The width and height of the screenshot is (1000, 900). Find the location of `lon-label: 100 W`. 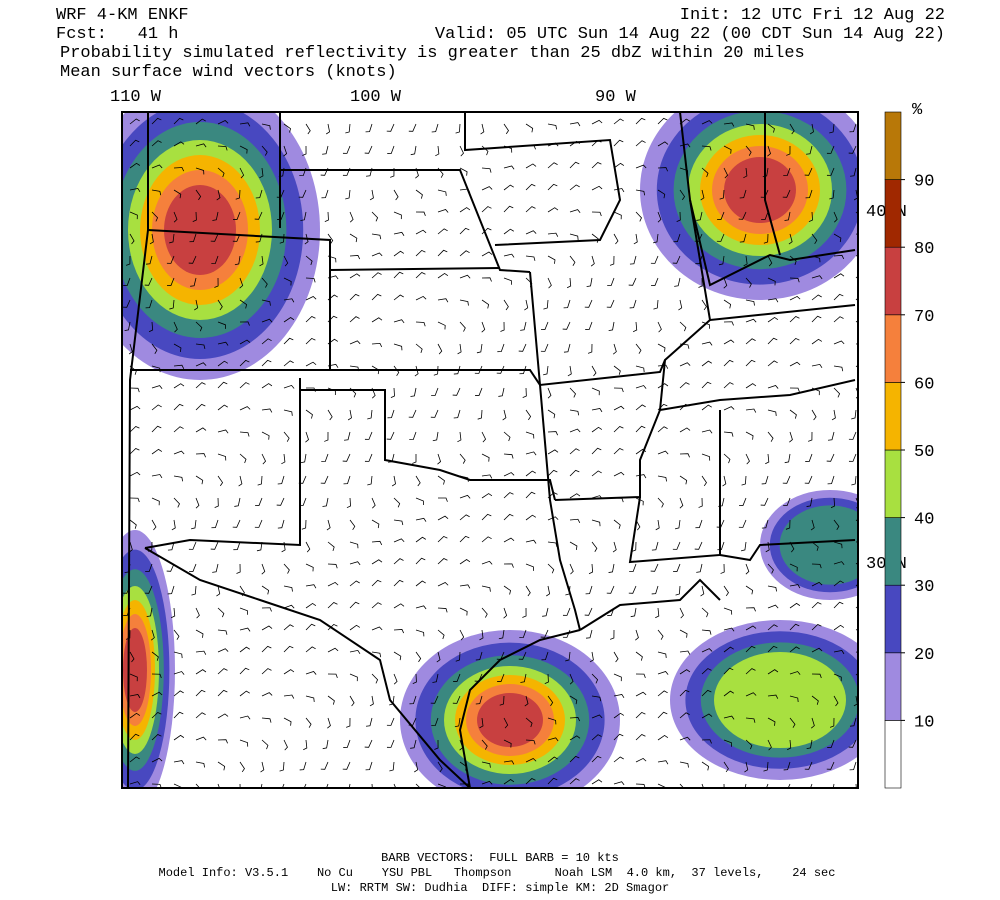

lon-label: 100 W is located at coordinates (376, 97).